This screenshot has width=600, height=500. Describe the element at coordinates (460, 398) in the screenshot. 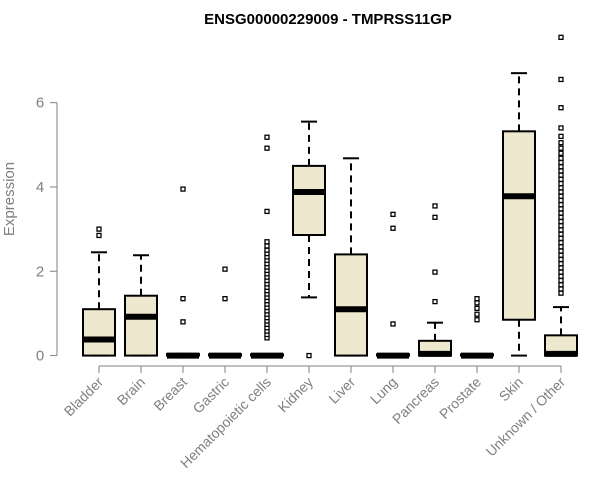

I see `x-tick-label-prostate: Prostate` at that location.